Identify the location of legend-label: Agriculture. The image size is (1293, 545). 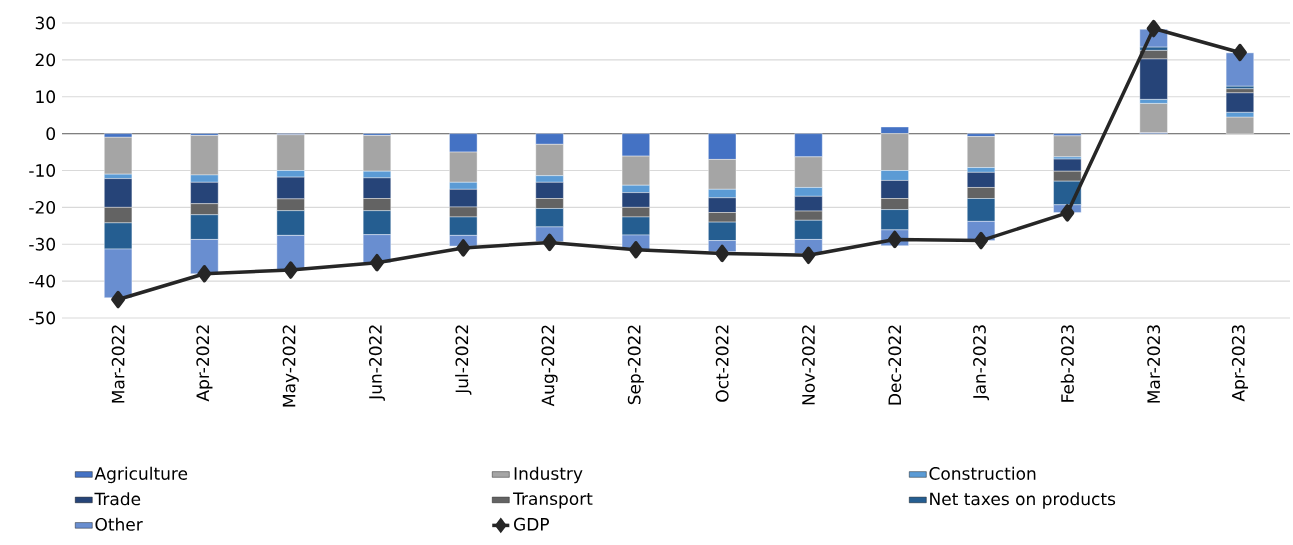
(141, 475).